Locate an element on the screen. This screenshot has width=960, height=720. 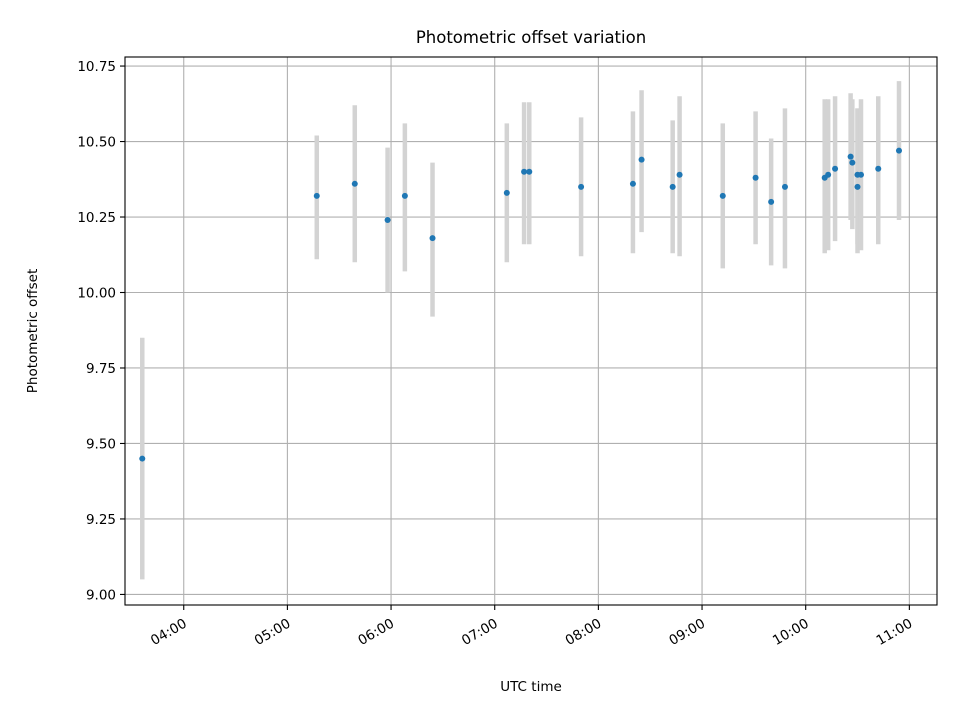
y-tick-label: 10.25 is located at coordinates (96, 218).